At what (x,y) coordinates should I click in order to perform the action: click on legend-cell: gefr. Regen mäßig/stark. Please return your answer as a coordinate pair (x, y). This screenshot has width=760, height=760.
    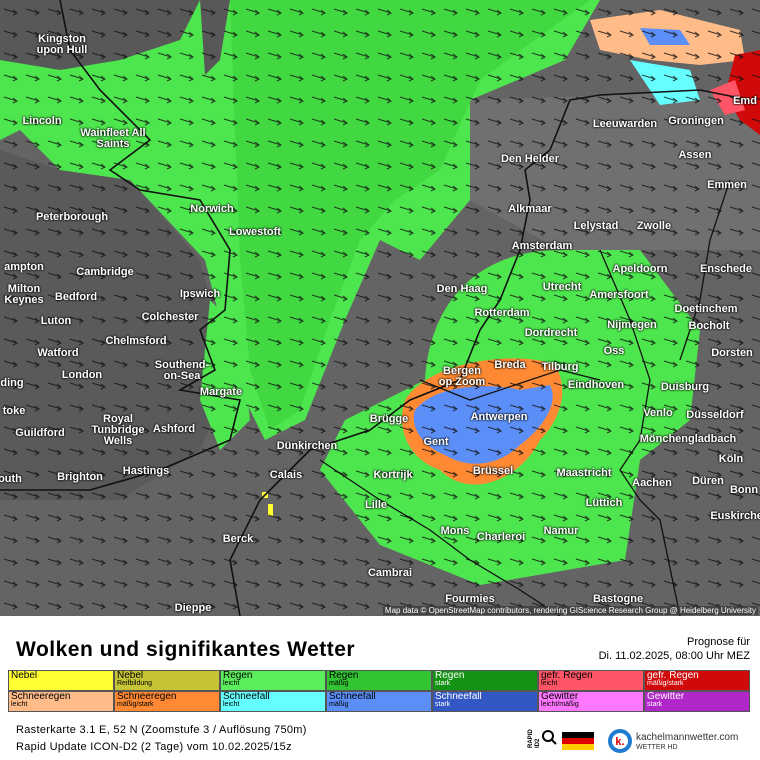
    Looking at the image, I should click on (697, 680).